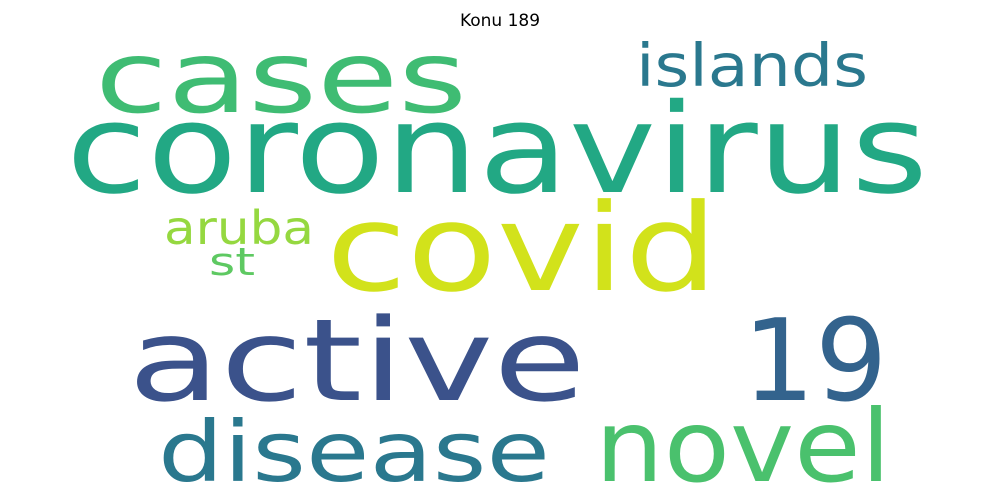 This screenshot has width=1000, height=500. What do you see at coordinates (232, 262) in the screenshot?
I see `word-st: st` at bounding box center [232, 262].